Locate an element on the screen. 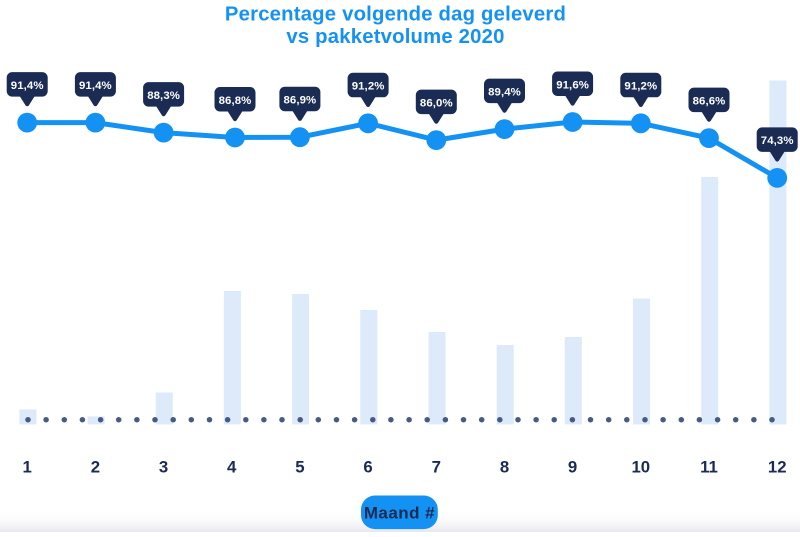 Image resolution: width=800 pixels, height=537 pixels. svg-text: 6 is located at coordinates (367, 467).